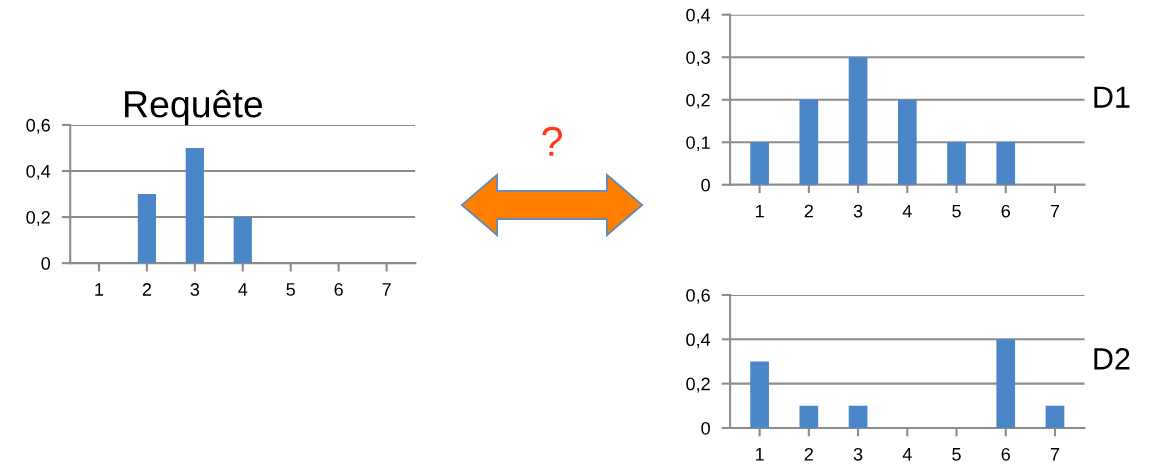 This screenshot has height=475, width=1170. Describe the element at coordinates (1112, 97) in the screenshot. I see `text: D1` at that location.